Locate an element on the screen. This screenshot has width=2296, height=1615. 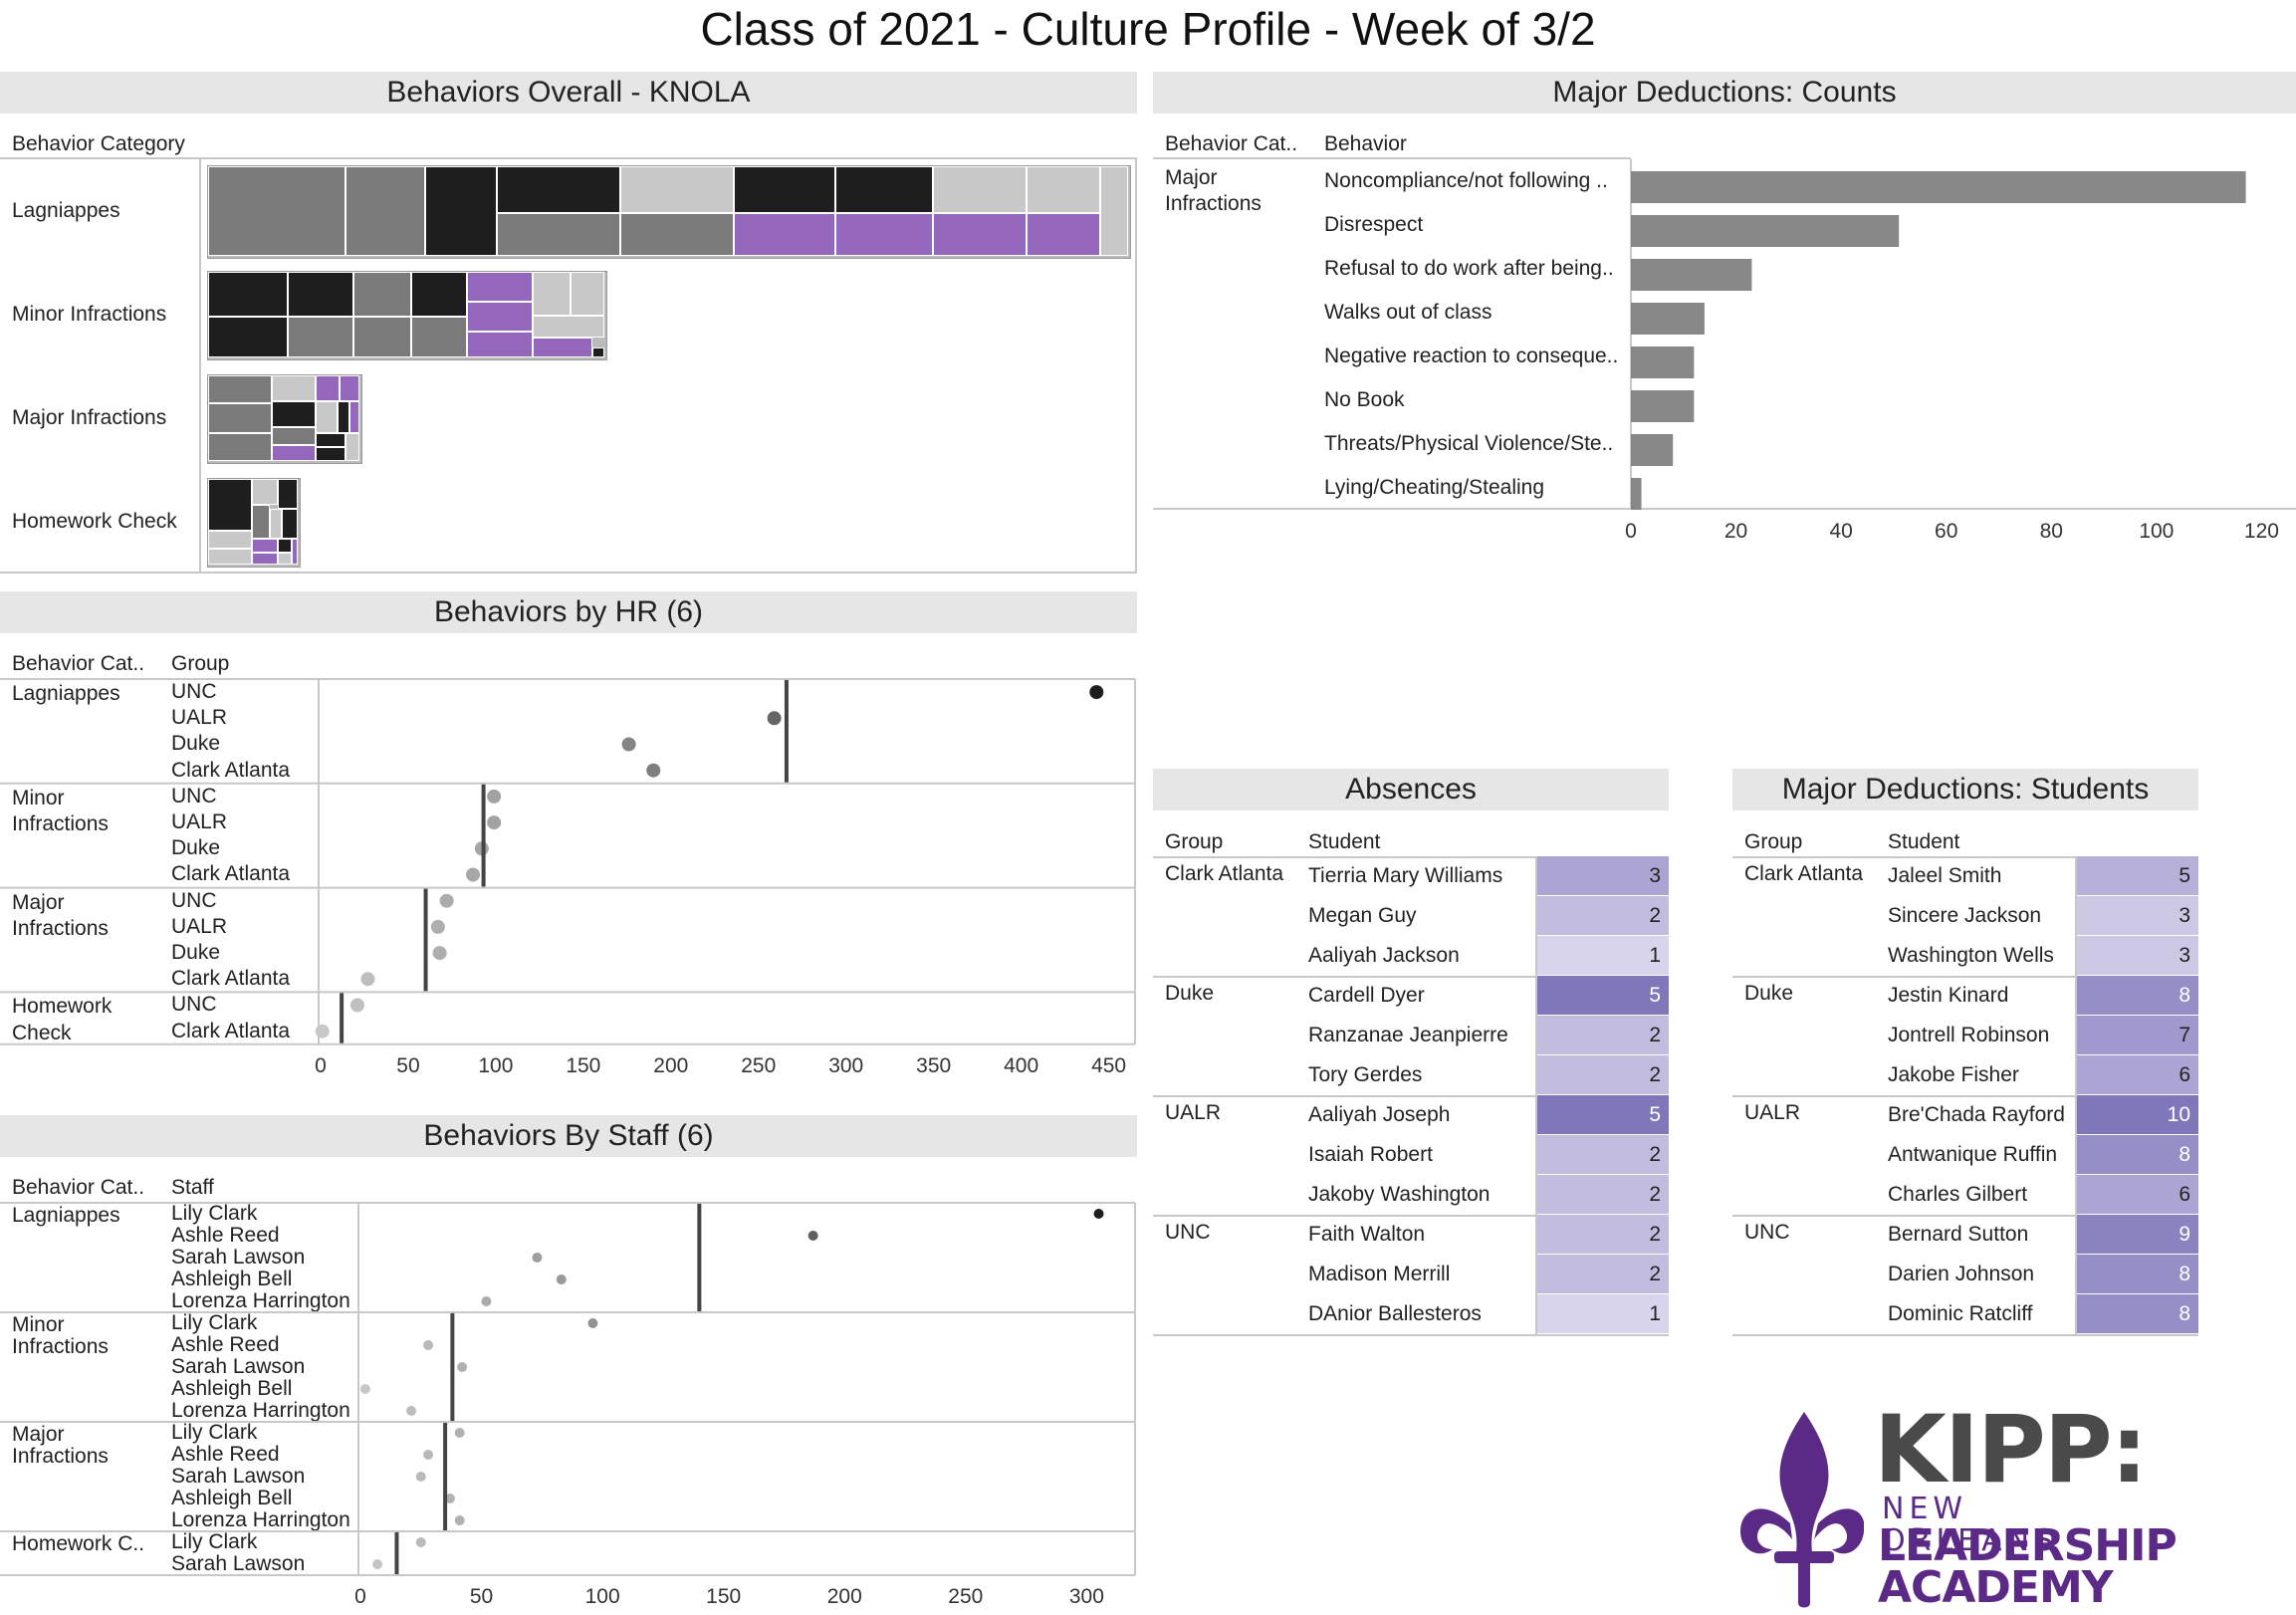
table-value-cell: 9 is located at coordinates (2137, 1235).